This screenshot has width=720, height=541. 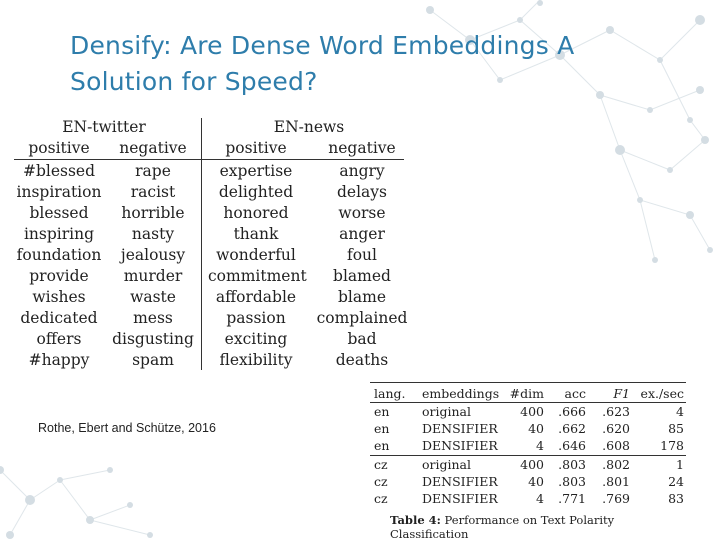 What do you see at coordinates (361, 192) in the screenshot?
I see `table-cell: delays` at bounding box center [361, 192].